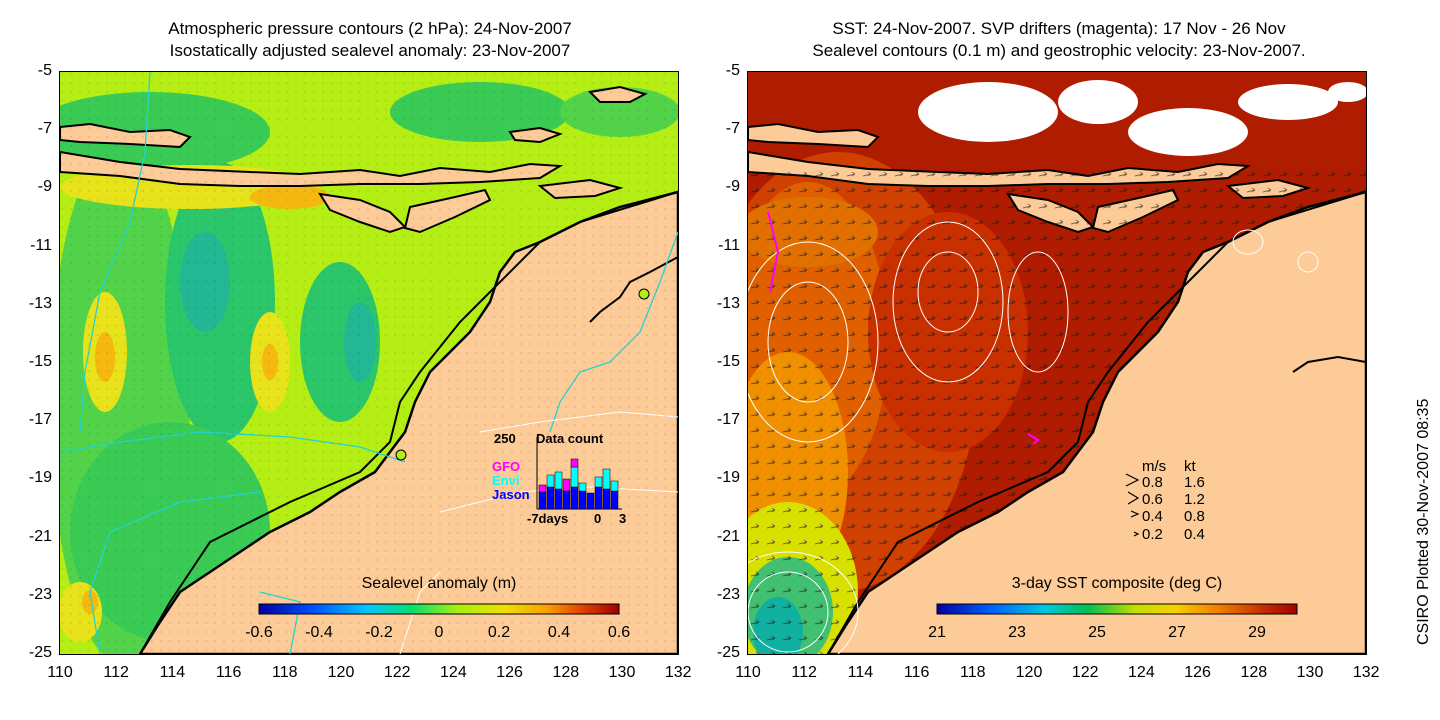 The image size is (1440, 720). Describe the element at coordinates (1152, 534) in the screenshot. I see `velocity-legend-ms-3: 0.2` at that location.